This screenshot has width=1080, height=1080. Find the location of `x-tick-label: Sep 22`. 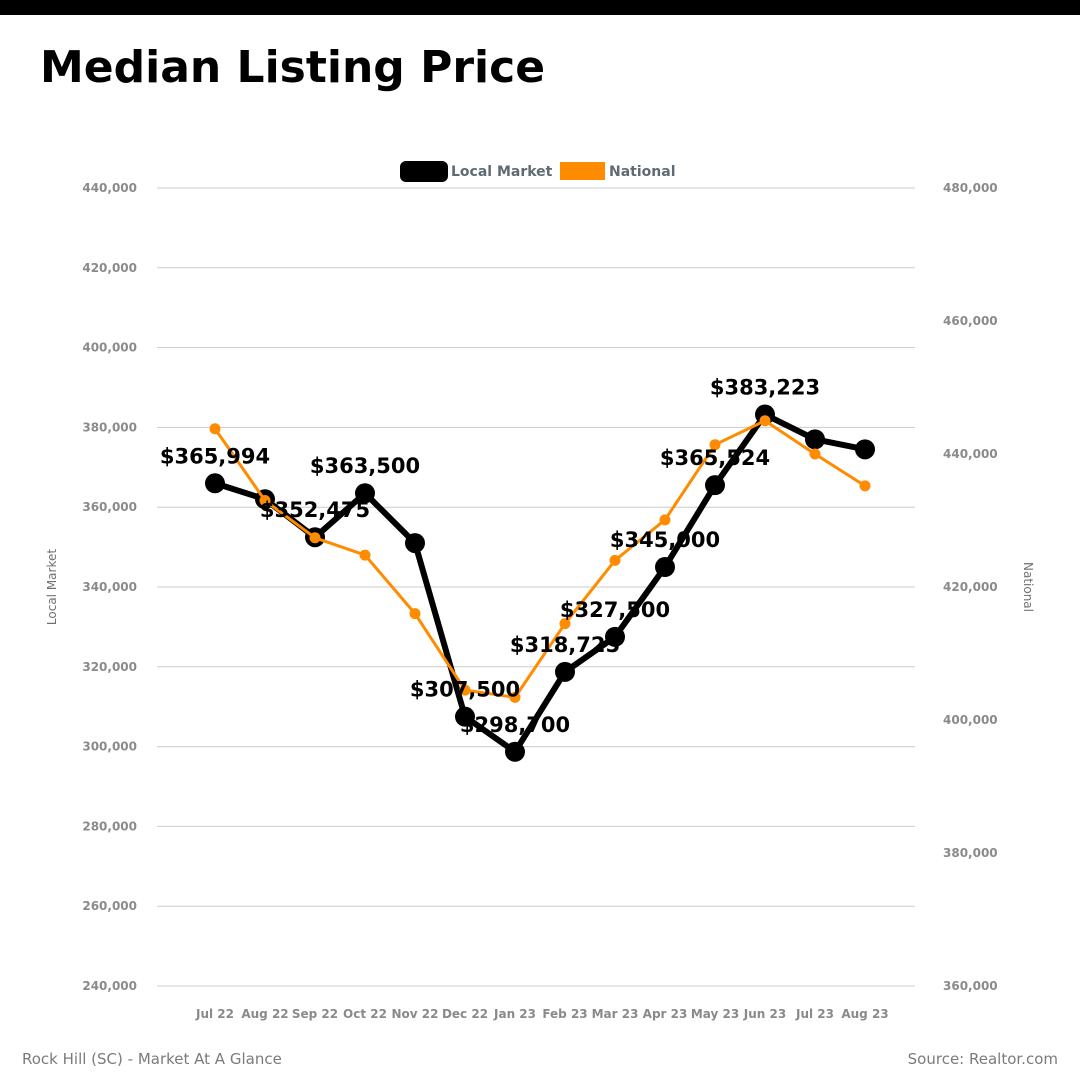

x-tick-label: Sep 22 is located at coordinates (315, 1014).